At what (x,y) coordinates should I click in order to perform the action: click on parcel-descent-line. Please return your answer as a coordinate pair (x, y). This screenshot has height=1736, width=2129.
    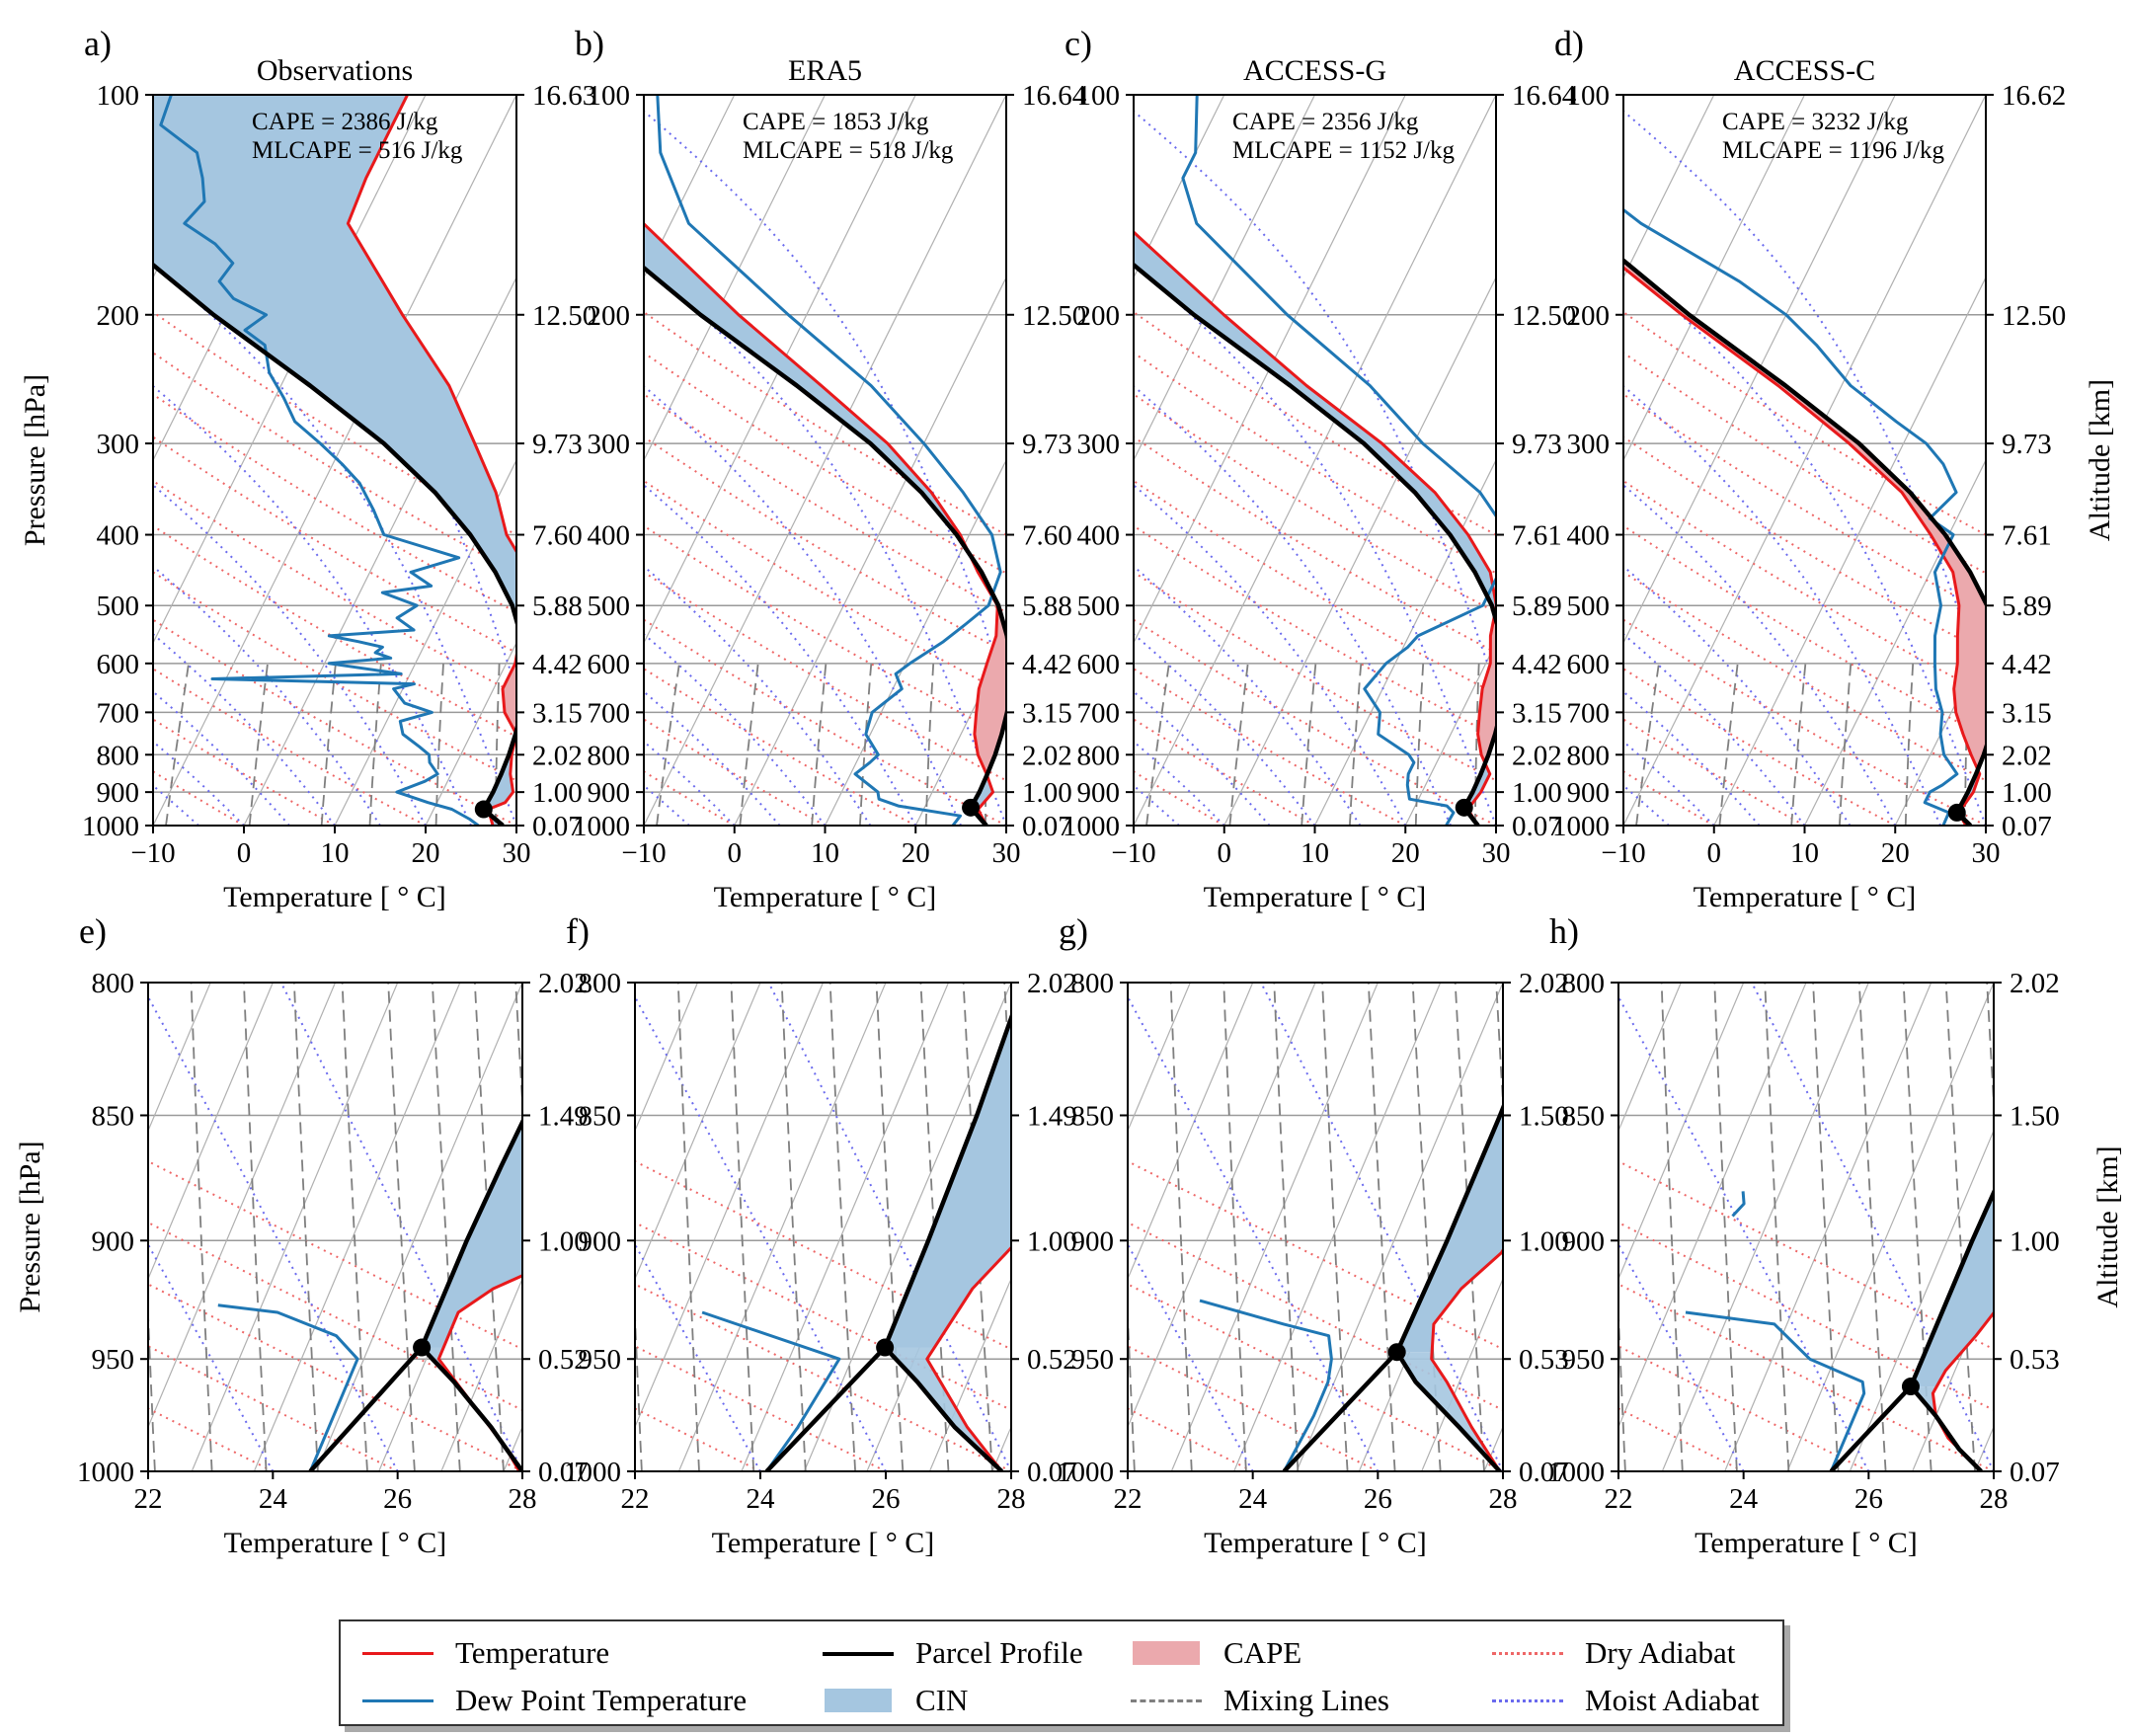
    Looking at the image, I should click on (944, 1408).